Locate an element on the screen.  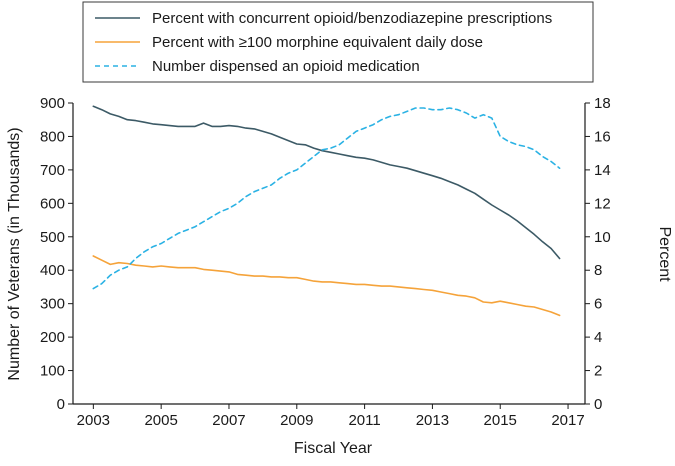
y-right-tick-label: 16 is located at coordinates (602, 136).